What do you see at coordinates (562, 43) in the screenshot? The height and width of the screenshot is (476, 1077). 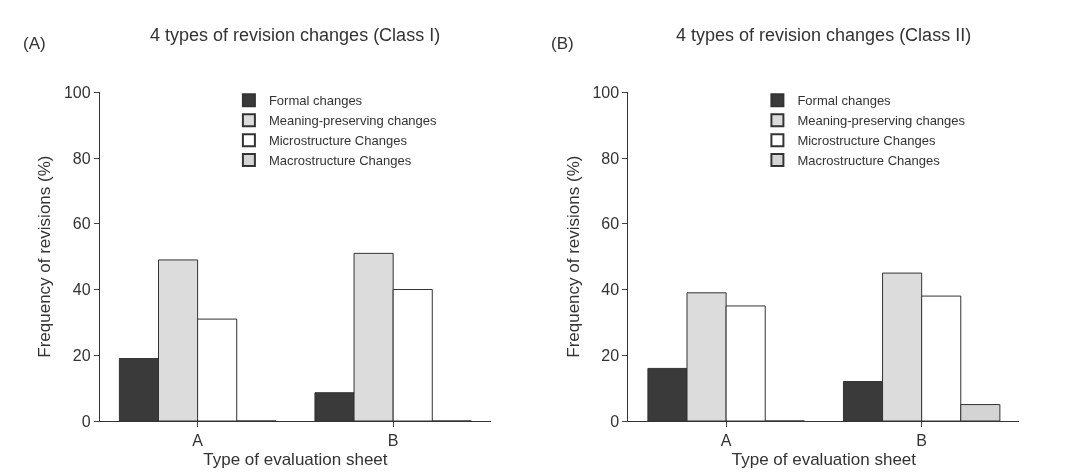 I see `text: (B)` at bounding box center [562, 43].